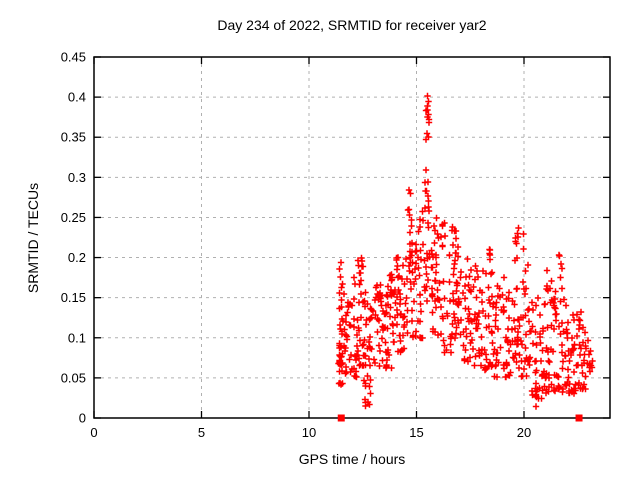 Image resolution: width=640 pixels, height=480 pixels. I want to click on y-tick-label: 0.45, so click(73, 57).